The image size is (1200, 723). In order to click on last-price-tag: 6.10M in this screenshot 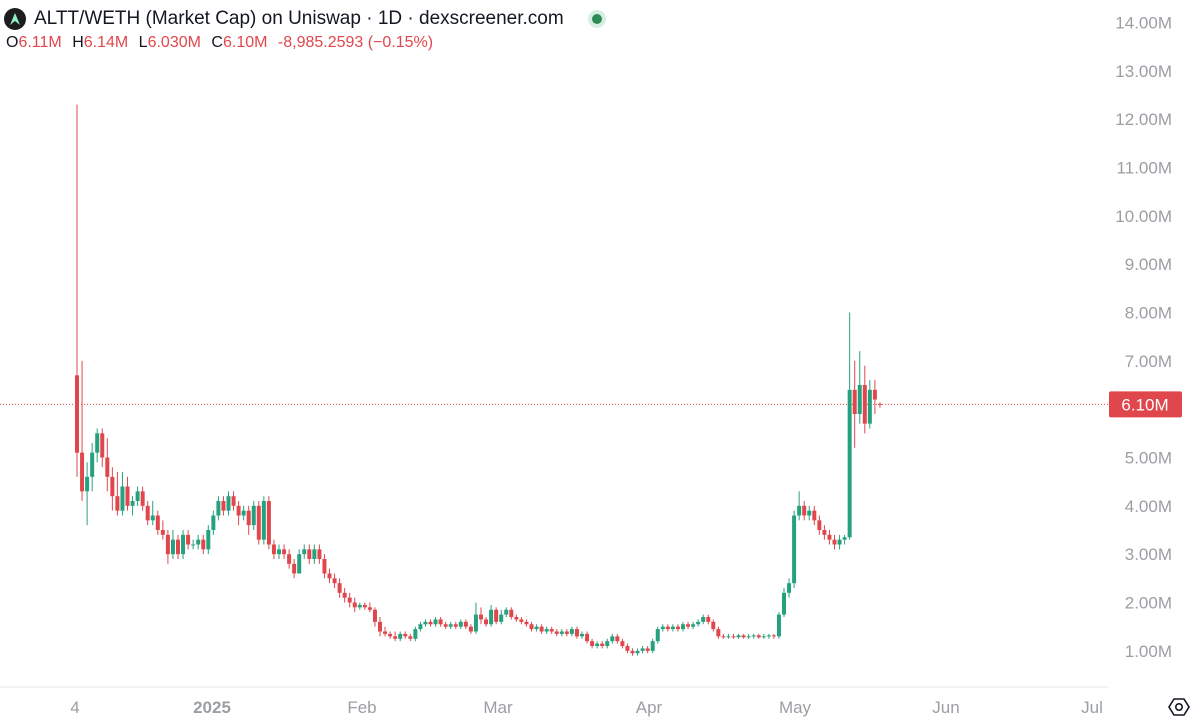, I will do `click(1145, 404)`.